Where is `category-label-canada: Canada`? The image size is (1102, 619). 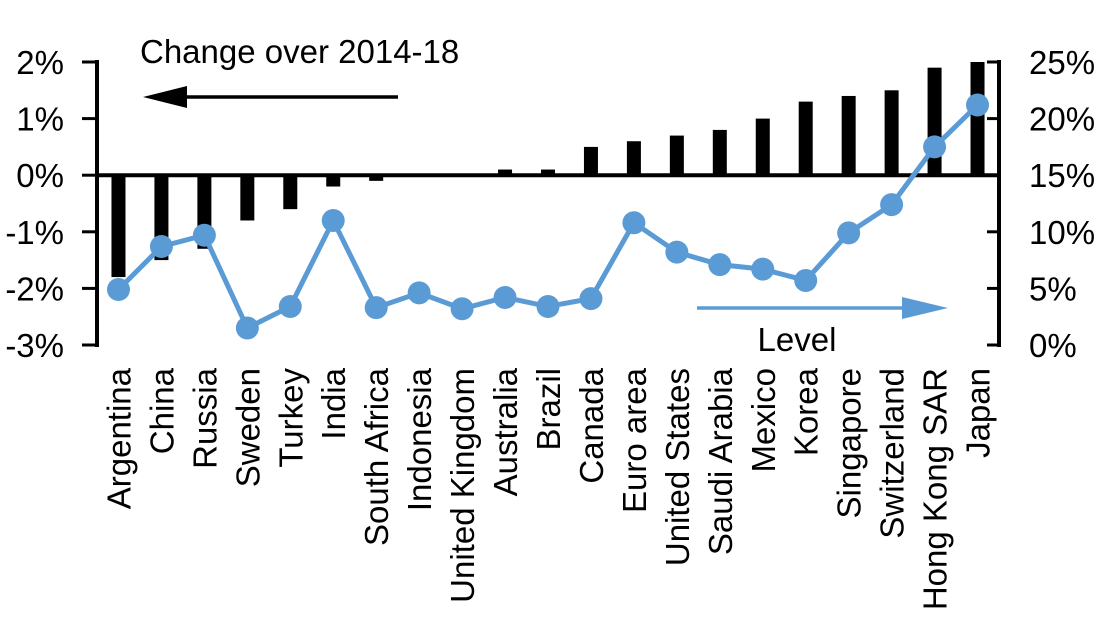 category-label-canada: Canada is located at coordinates (591, 425).